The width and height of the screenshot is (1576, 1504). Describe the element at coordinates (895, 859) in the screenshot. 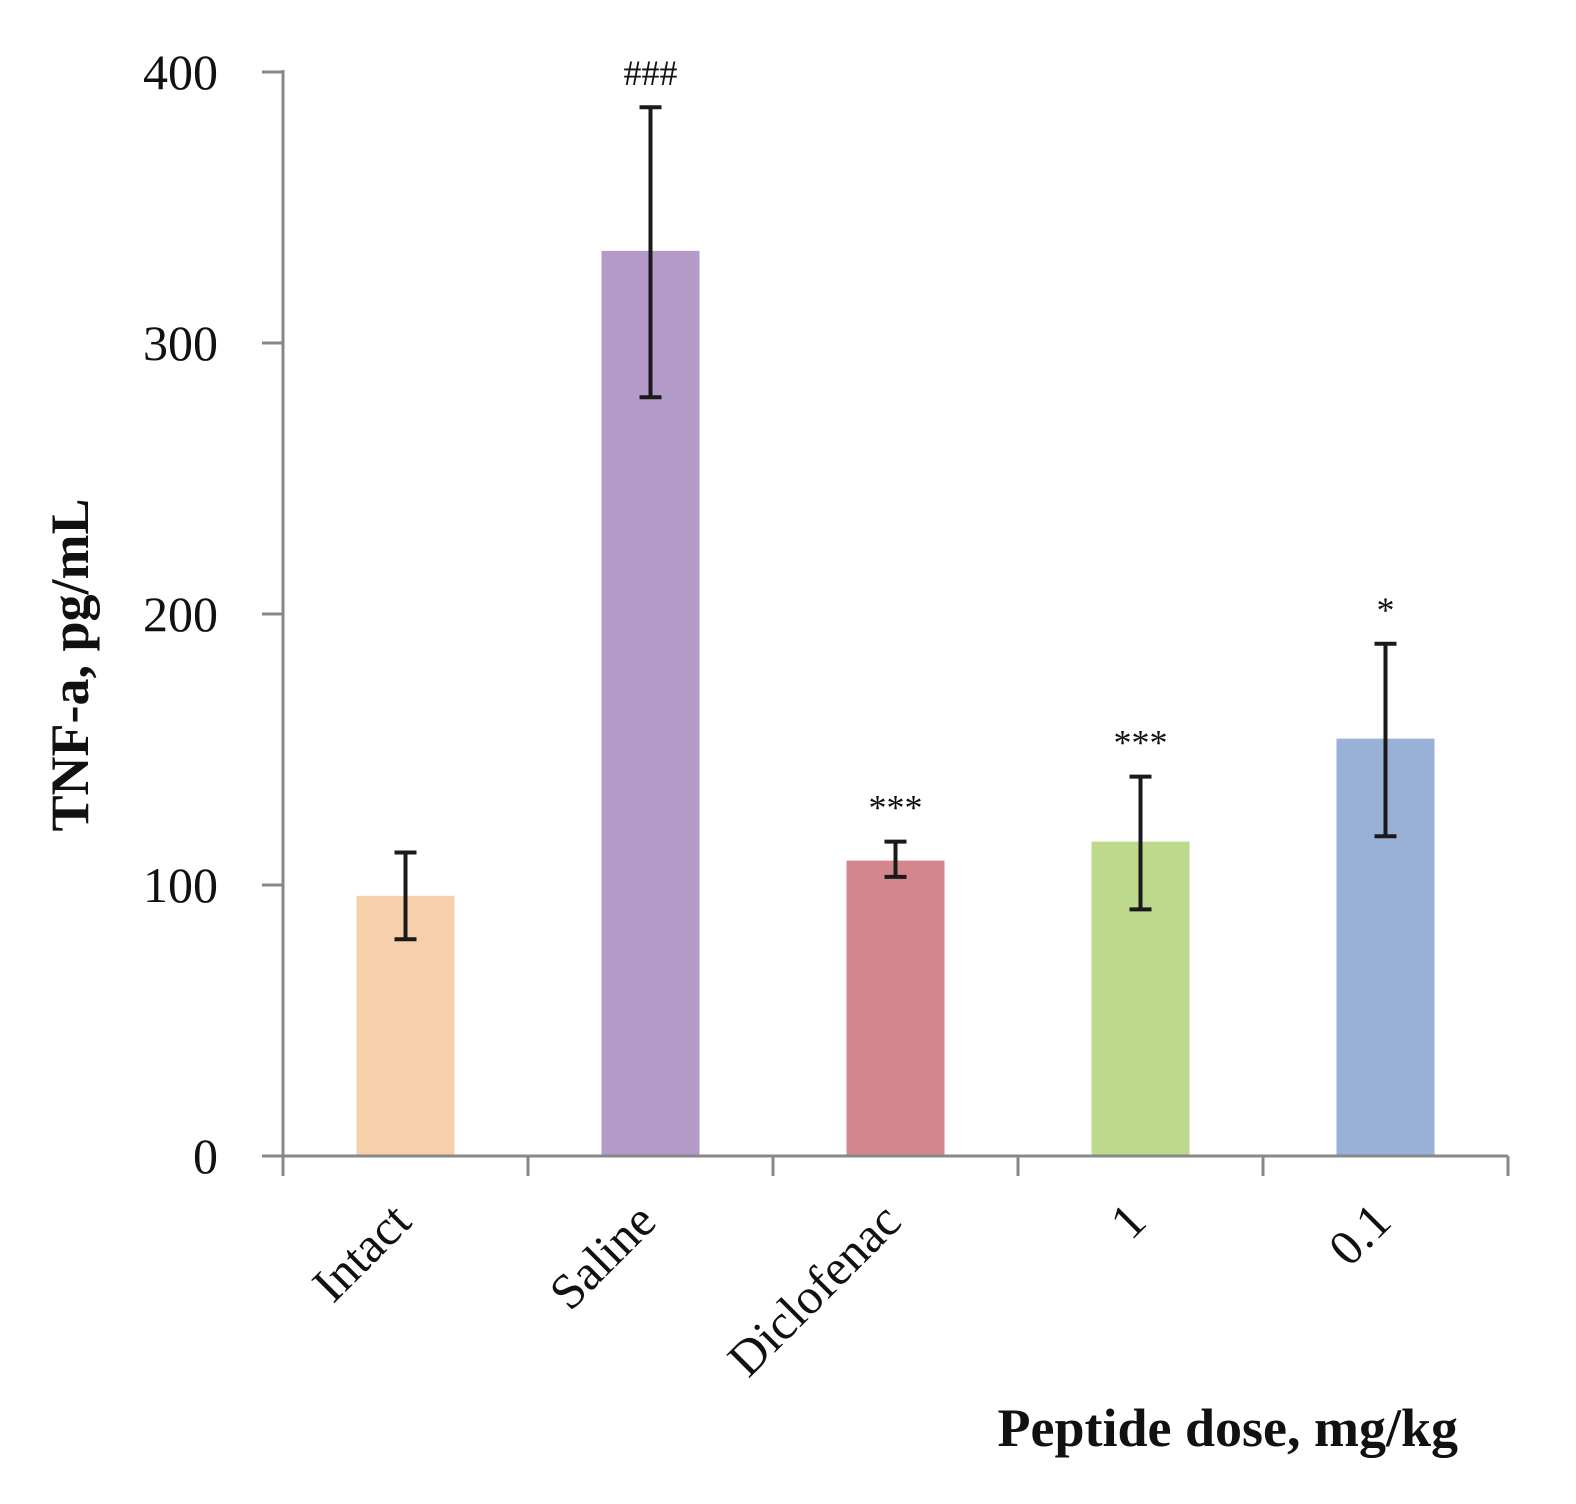

I see `error-bar-Diclofenac` at that location.